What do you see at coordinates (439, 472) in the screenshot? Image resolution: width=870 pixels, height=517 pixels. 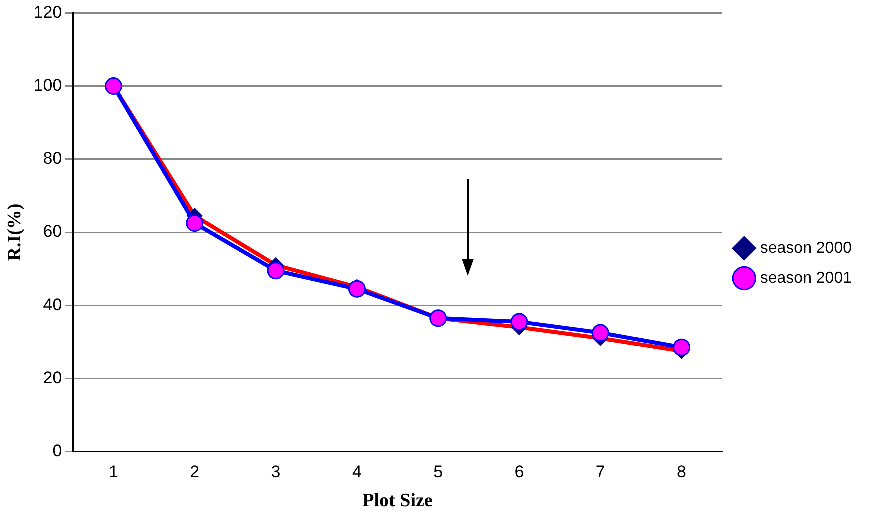 I see `x-tick-label: 5` at bounding box center [439, 472].